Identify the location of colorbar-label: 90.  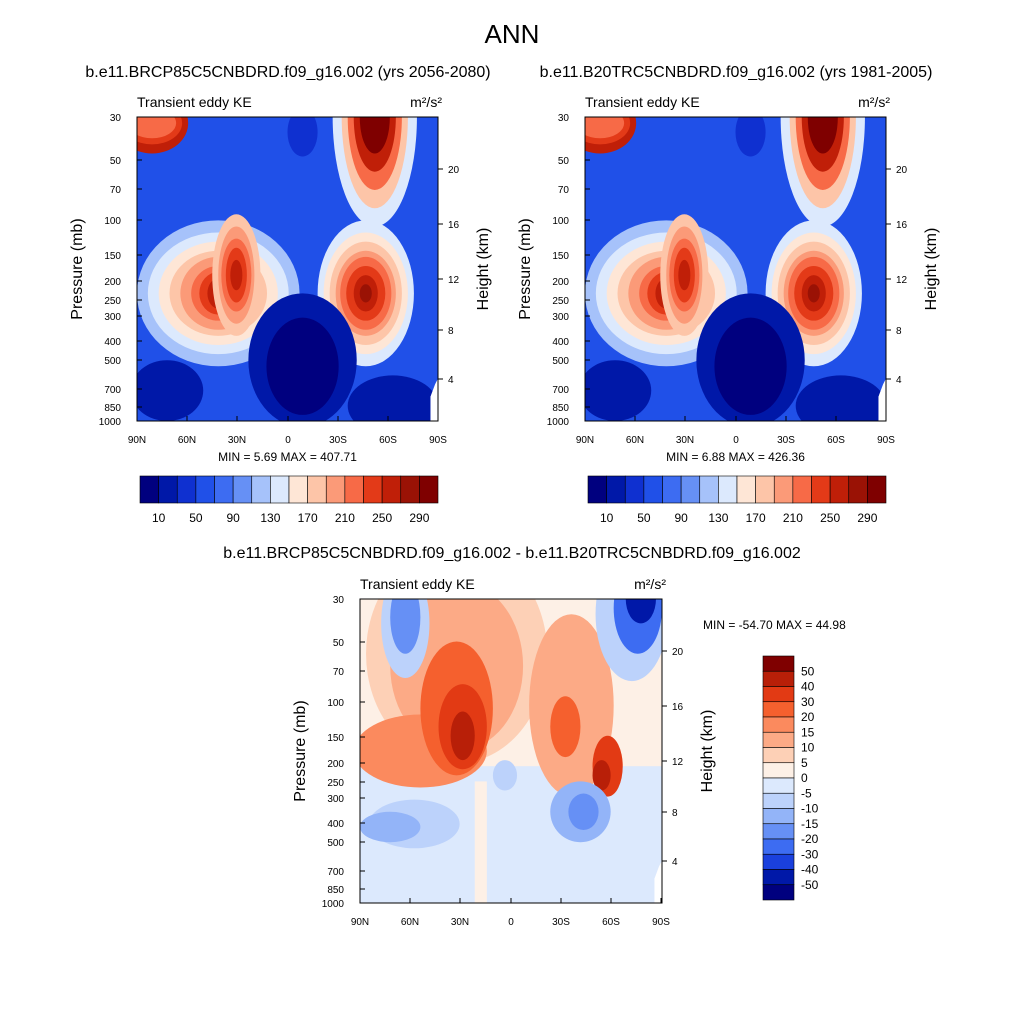
(681, 518).